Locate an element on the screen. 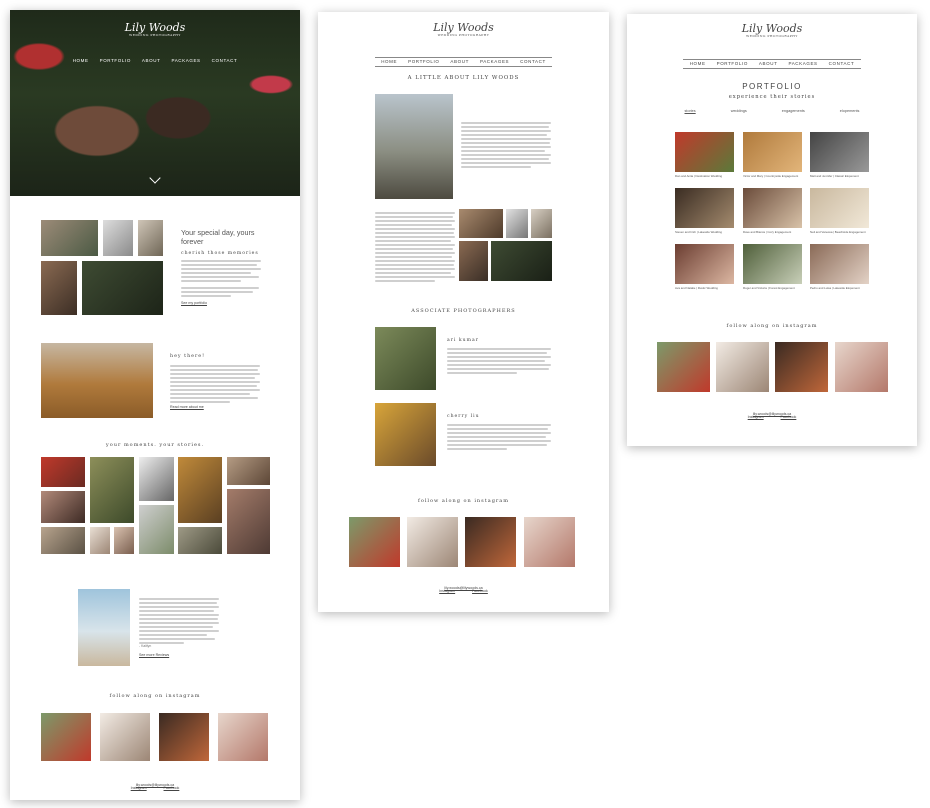 The height and width of the screenshot is (808, 930). portfolio-logo: Lily Woods Wedding Photography is located at coordinates (772, 30).